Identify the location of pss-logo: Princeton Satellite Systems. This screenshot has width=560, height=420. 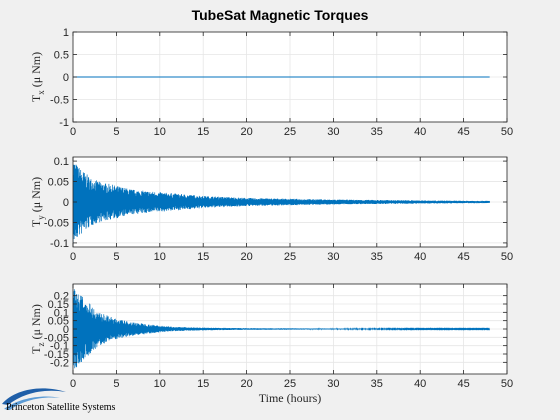
(59, 400).